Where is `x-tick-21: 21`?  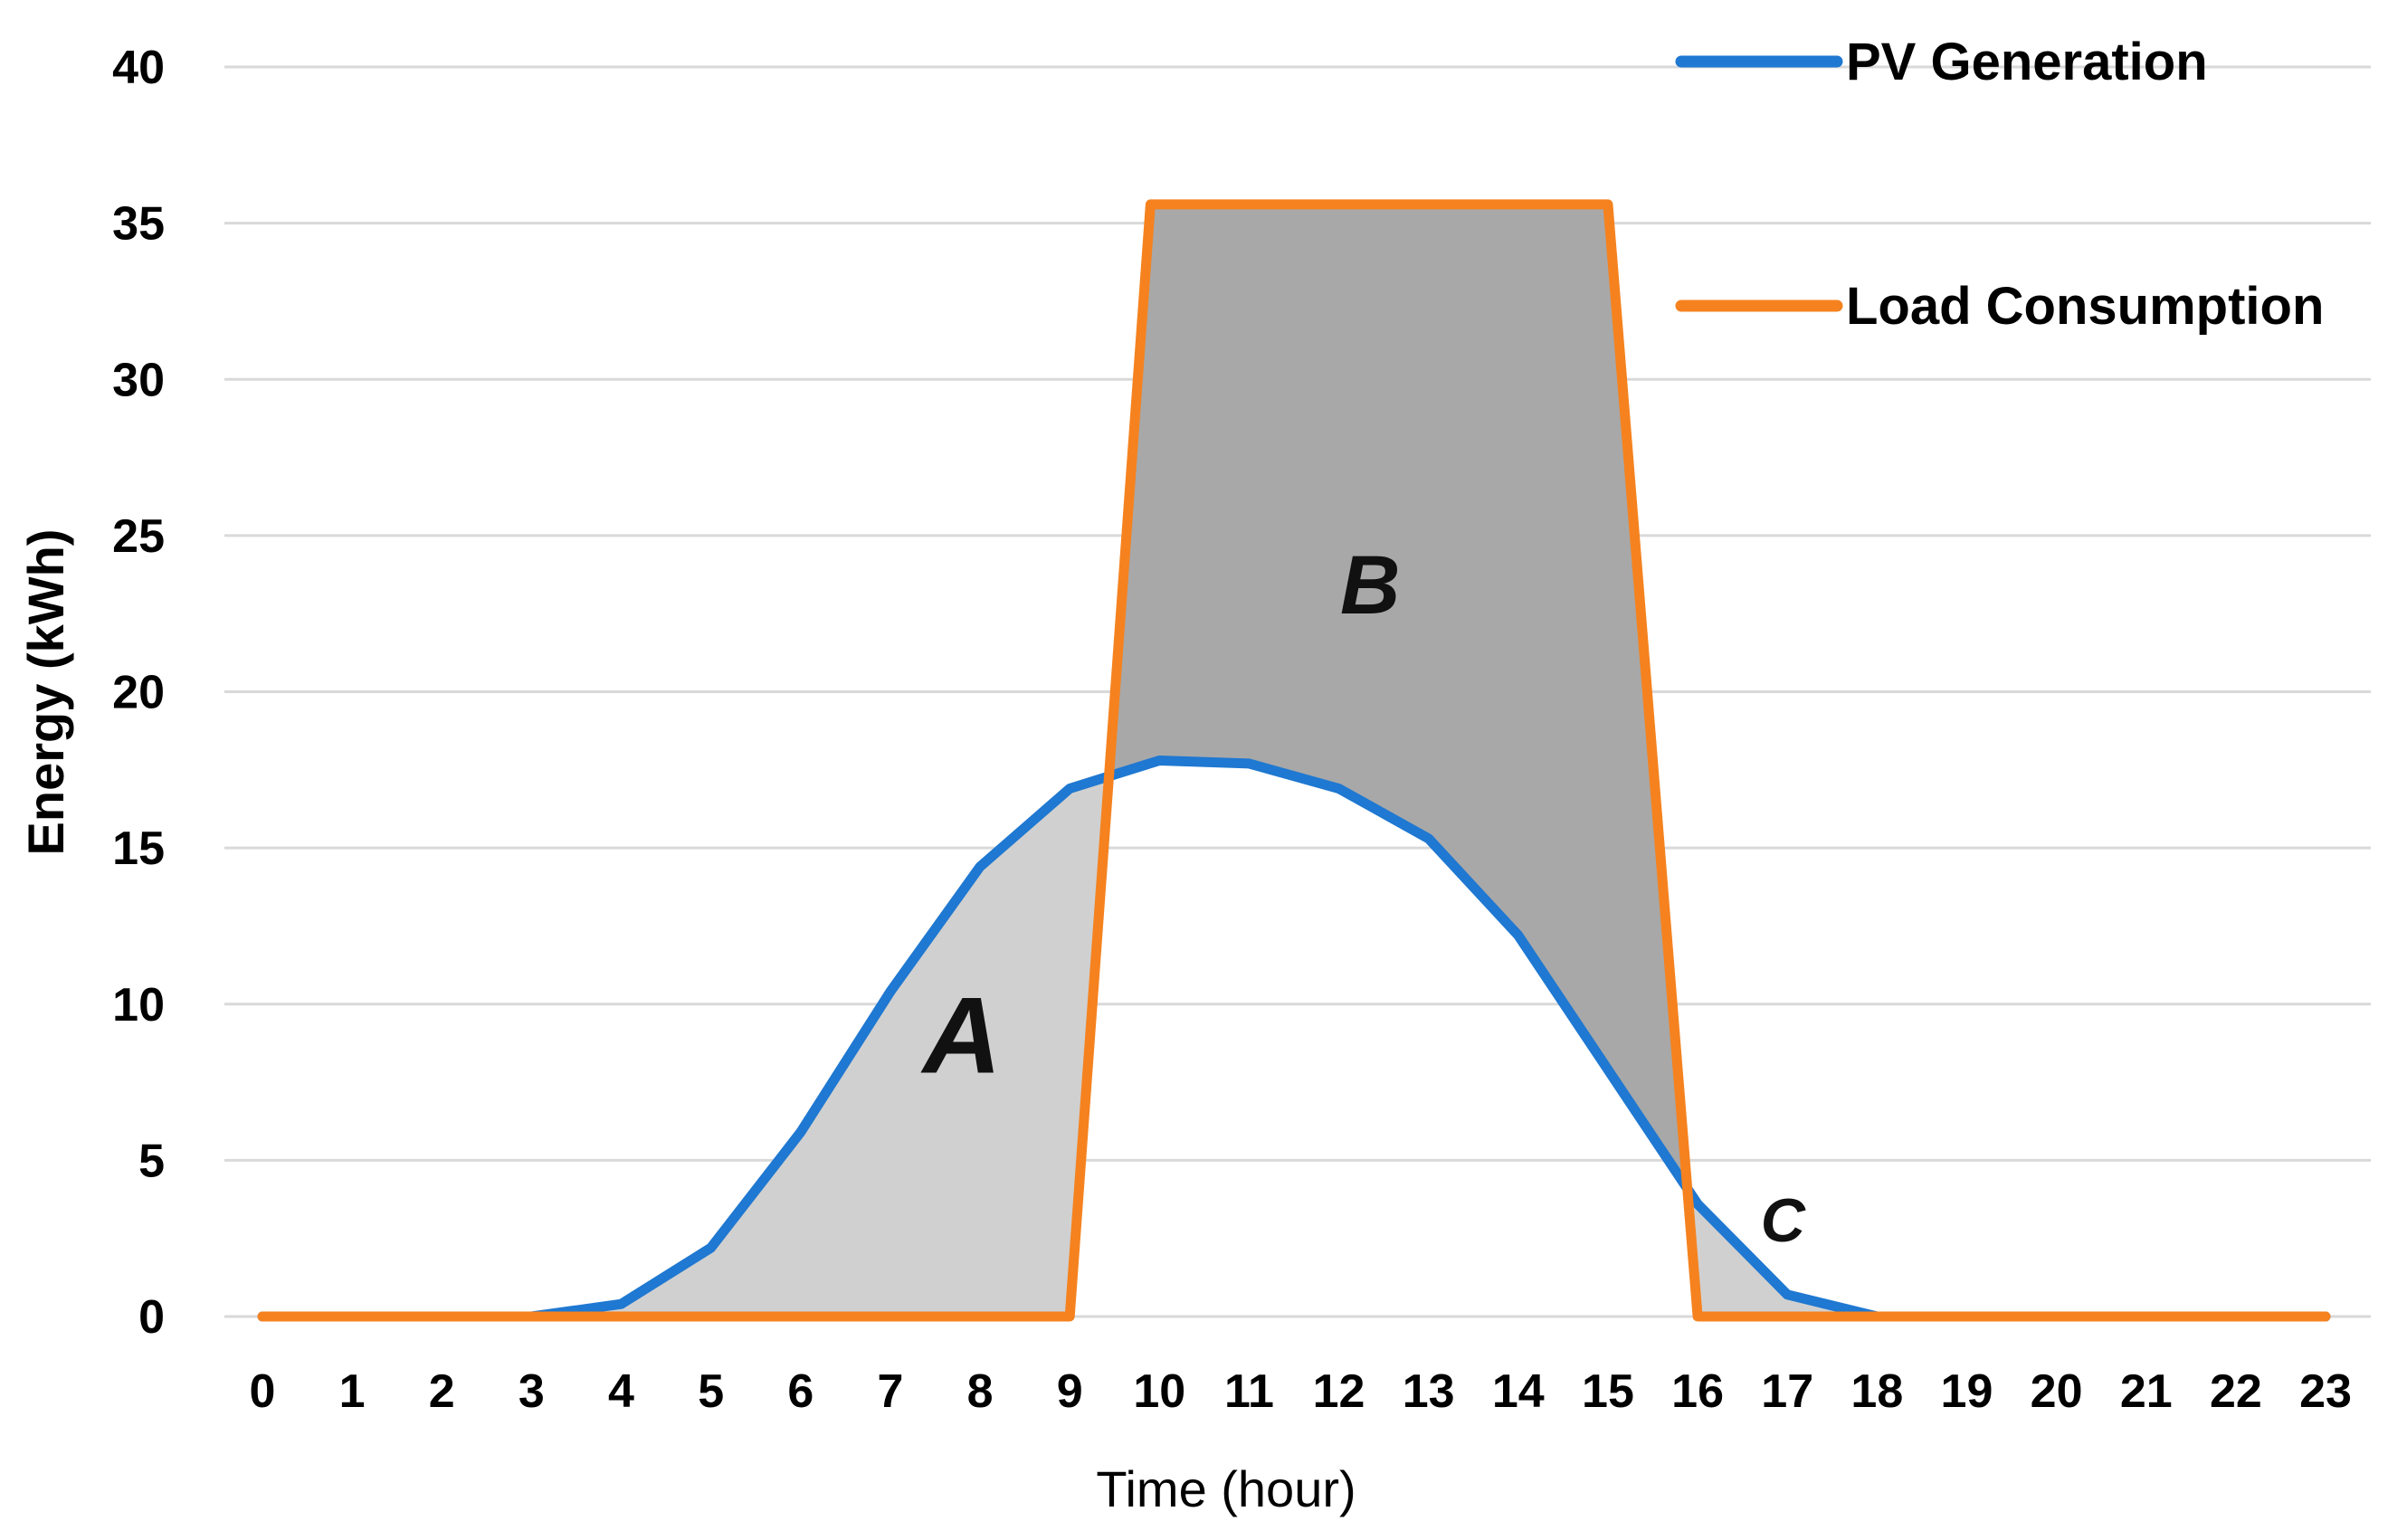
x-tick-21: 21 is located at coordinates (2146, 1392).